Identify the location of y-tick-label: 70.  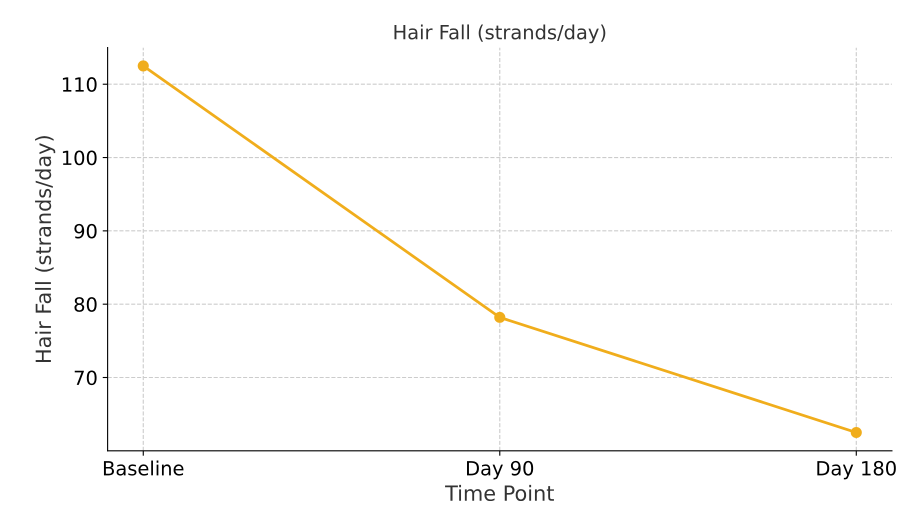
(85, 378).